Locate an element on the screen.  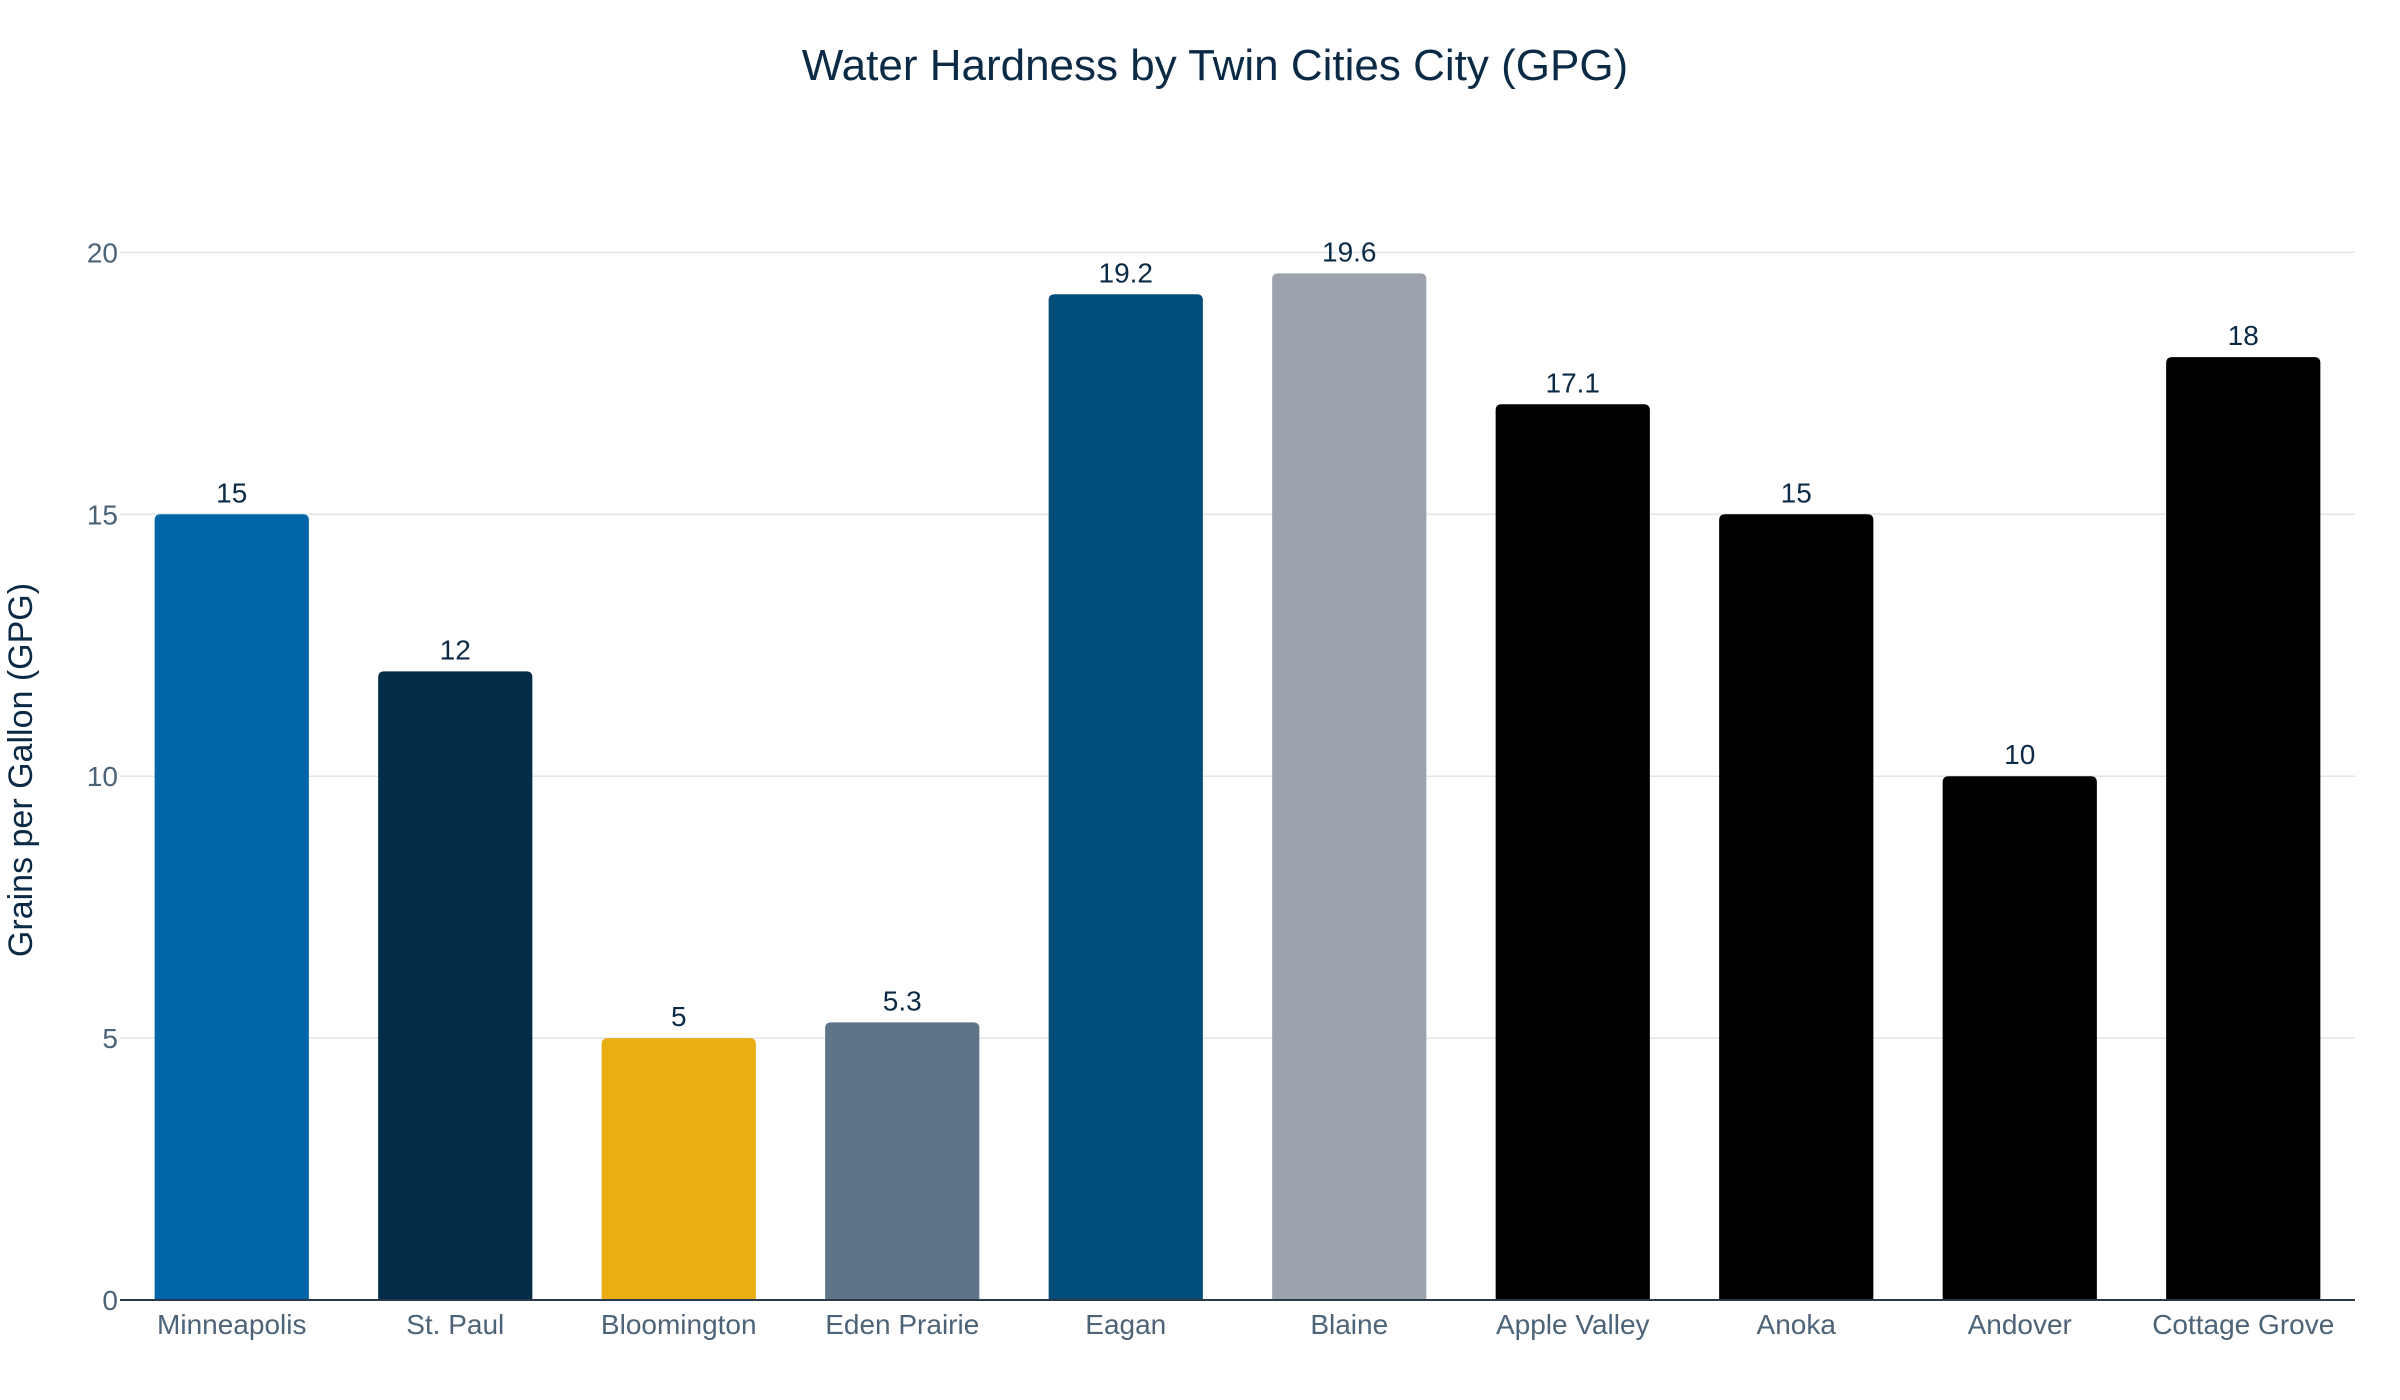
bar-eden-prairie is located at coordinates (902, 1161).